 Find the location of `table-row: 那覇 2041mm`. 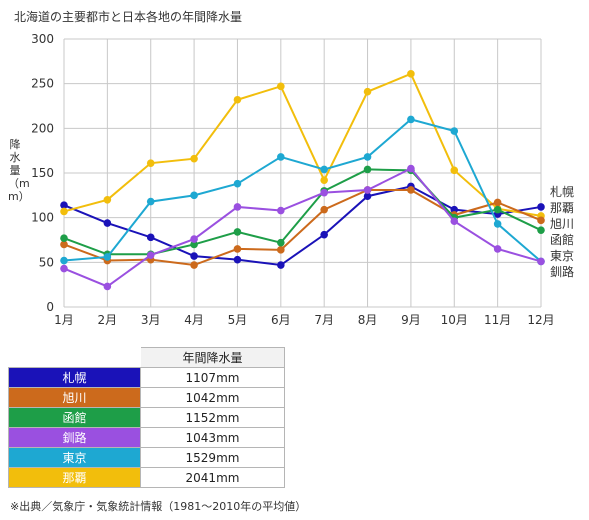

table-row: 那覇 2041mm is located at coordinates (146, 477).